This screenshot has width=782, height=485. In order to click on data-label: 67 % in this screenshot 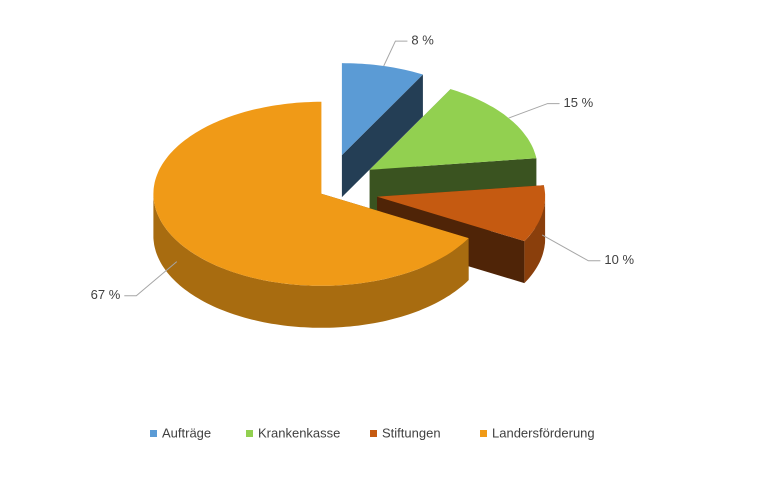, I will do `click(106, 294)`.